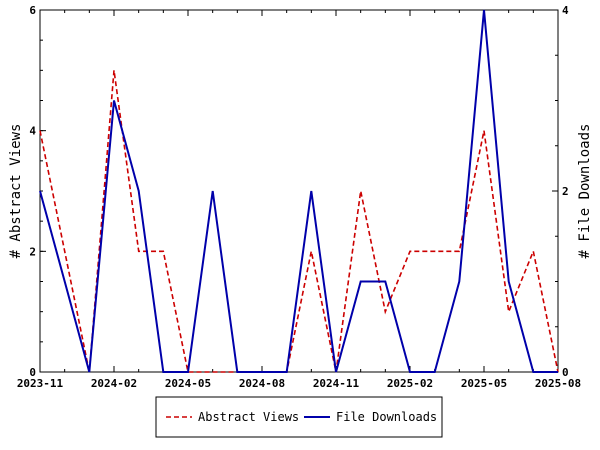 This screenshot has width=600, height=450. I want to click on y-left-tick-label: 6, so click(32, 10).